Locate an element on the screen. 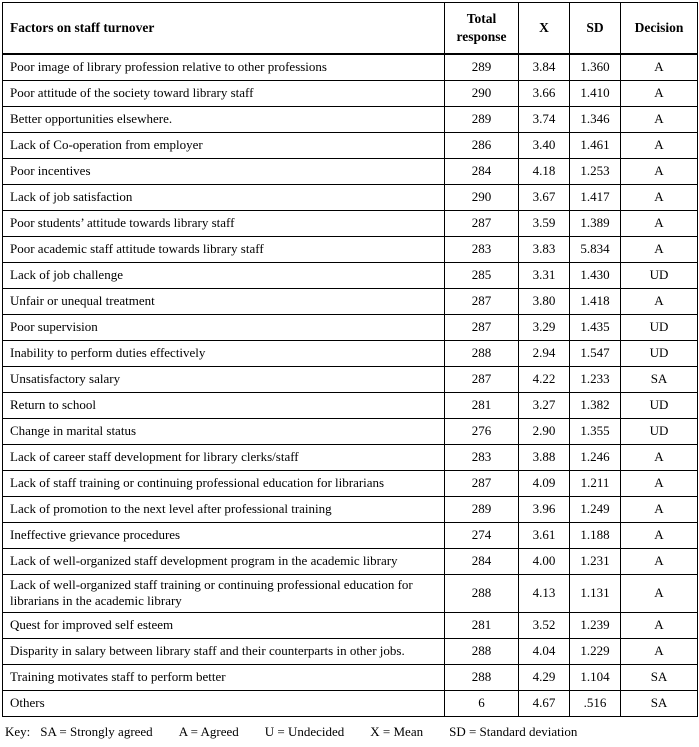 This screenshot has width=699, height=747. key-item-sa: SA = Strongly agreed is located at coordinates (96, 732).